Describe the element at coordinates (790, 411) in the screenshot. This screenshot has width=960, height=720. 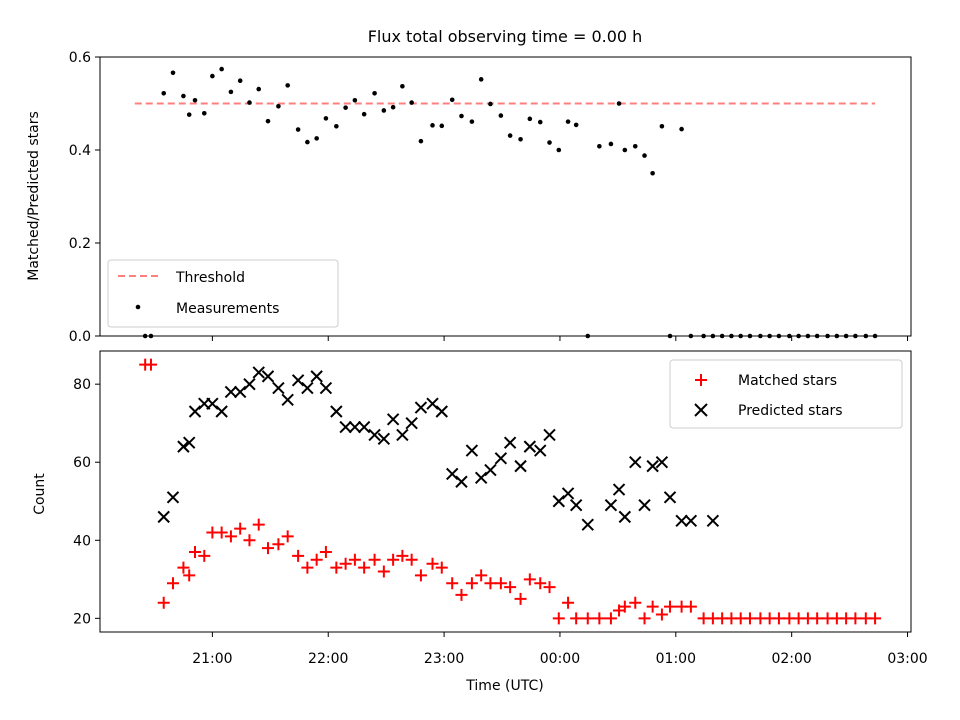
I see `predicted-legend-label: Predicted stars` at that location.